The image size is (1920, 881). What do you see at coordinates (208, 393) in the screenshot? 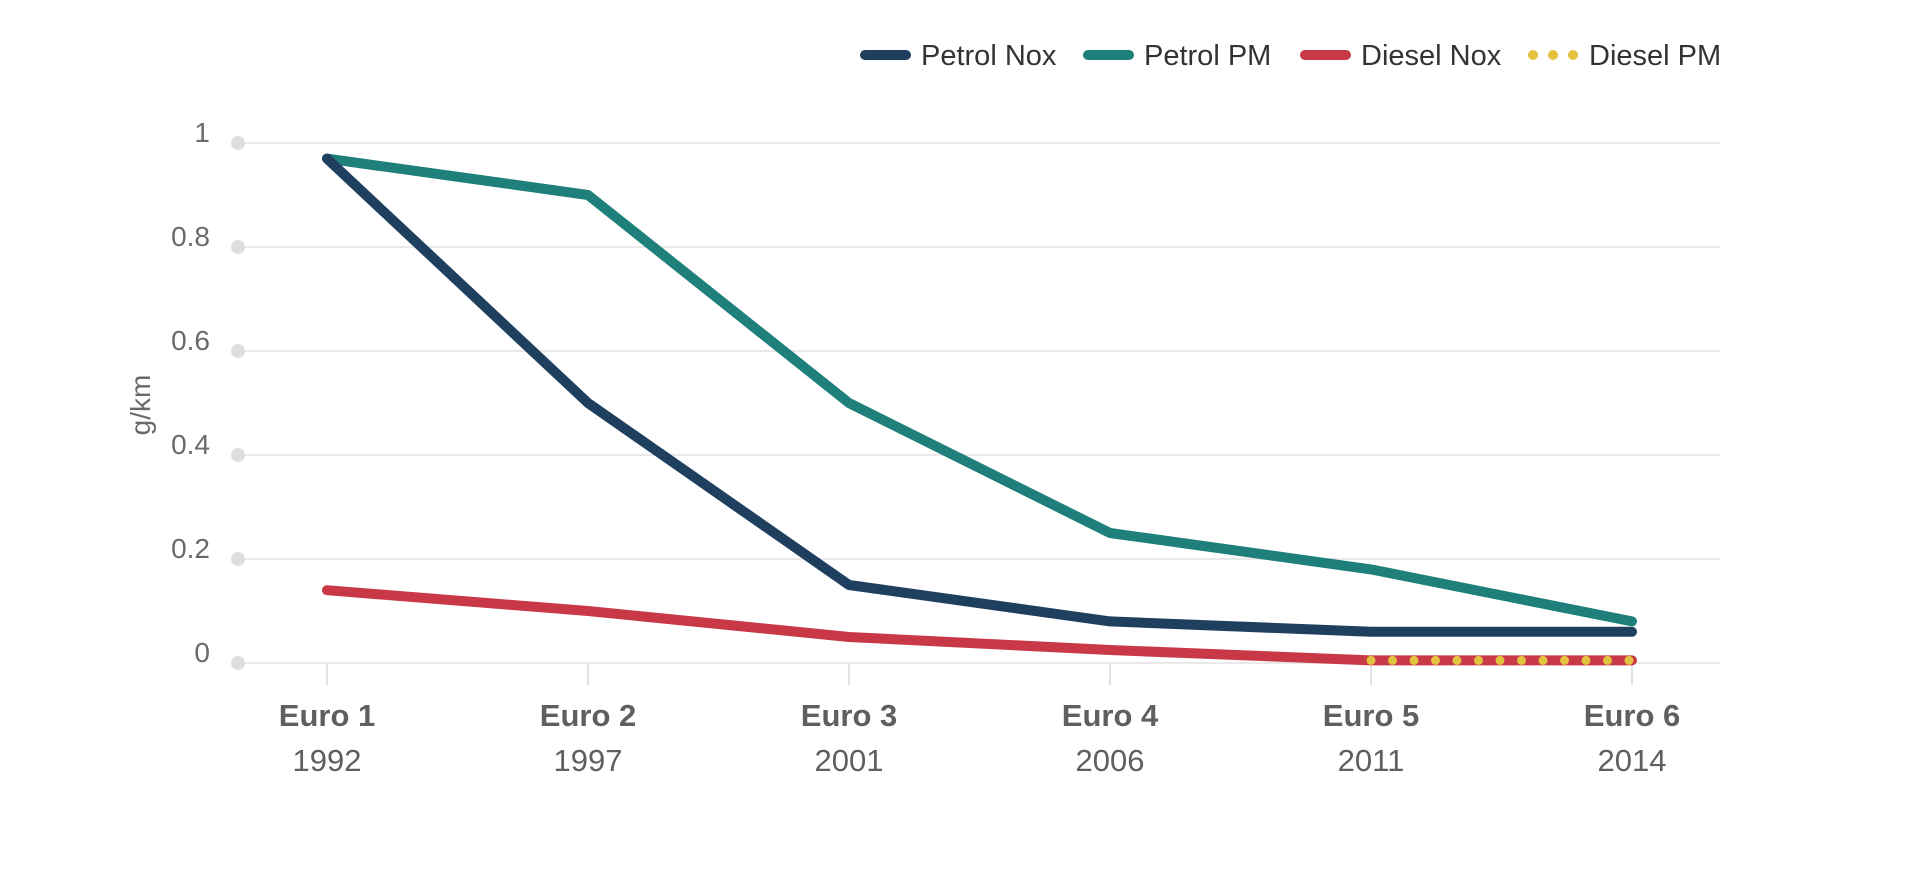
I see `y-axis: 0 0.2 0.4 0.6 0.8 1` at bounding box center [208, 393].